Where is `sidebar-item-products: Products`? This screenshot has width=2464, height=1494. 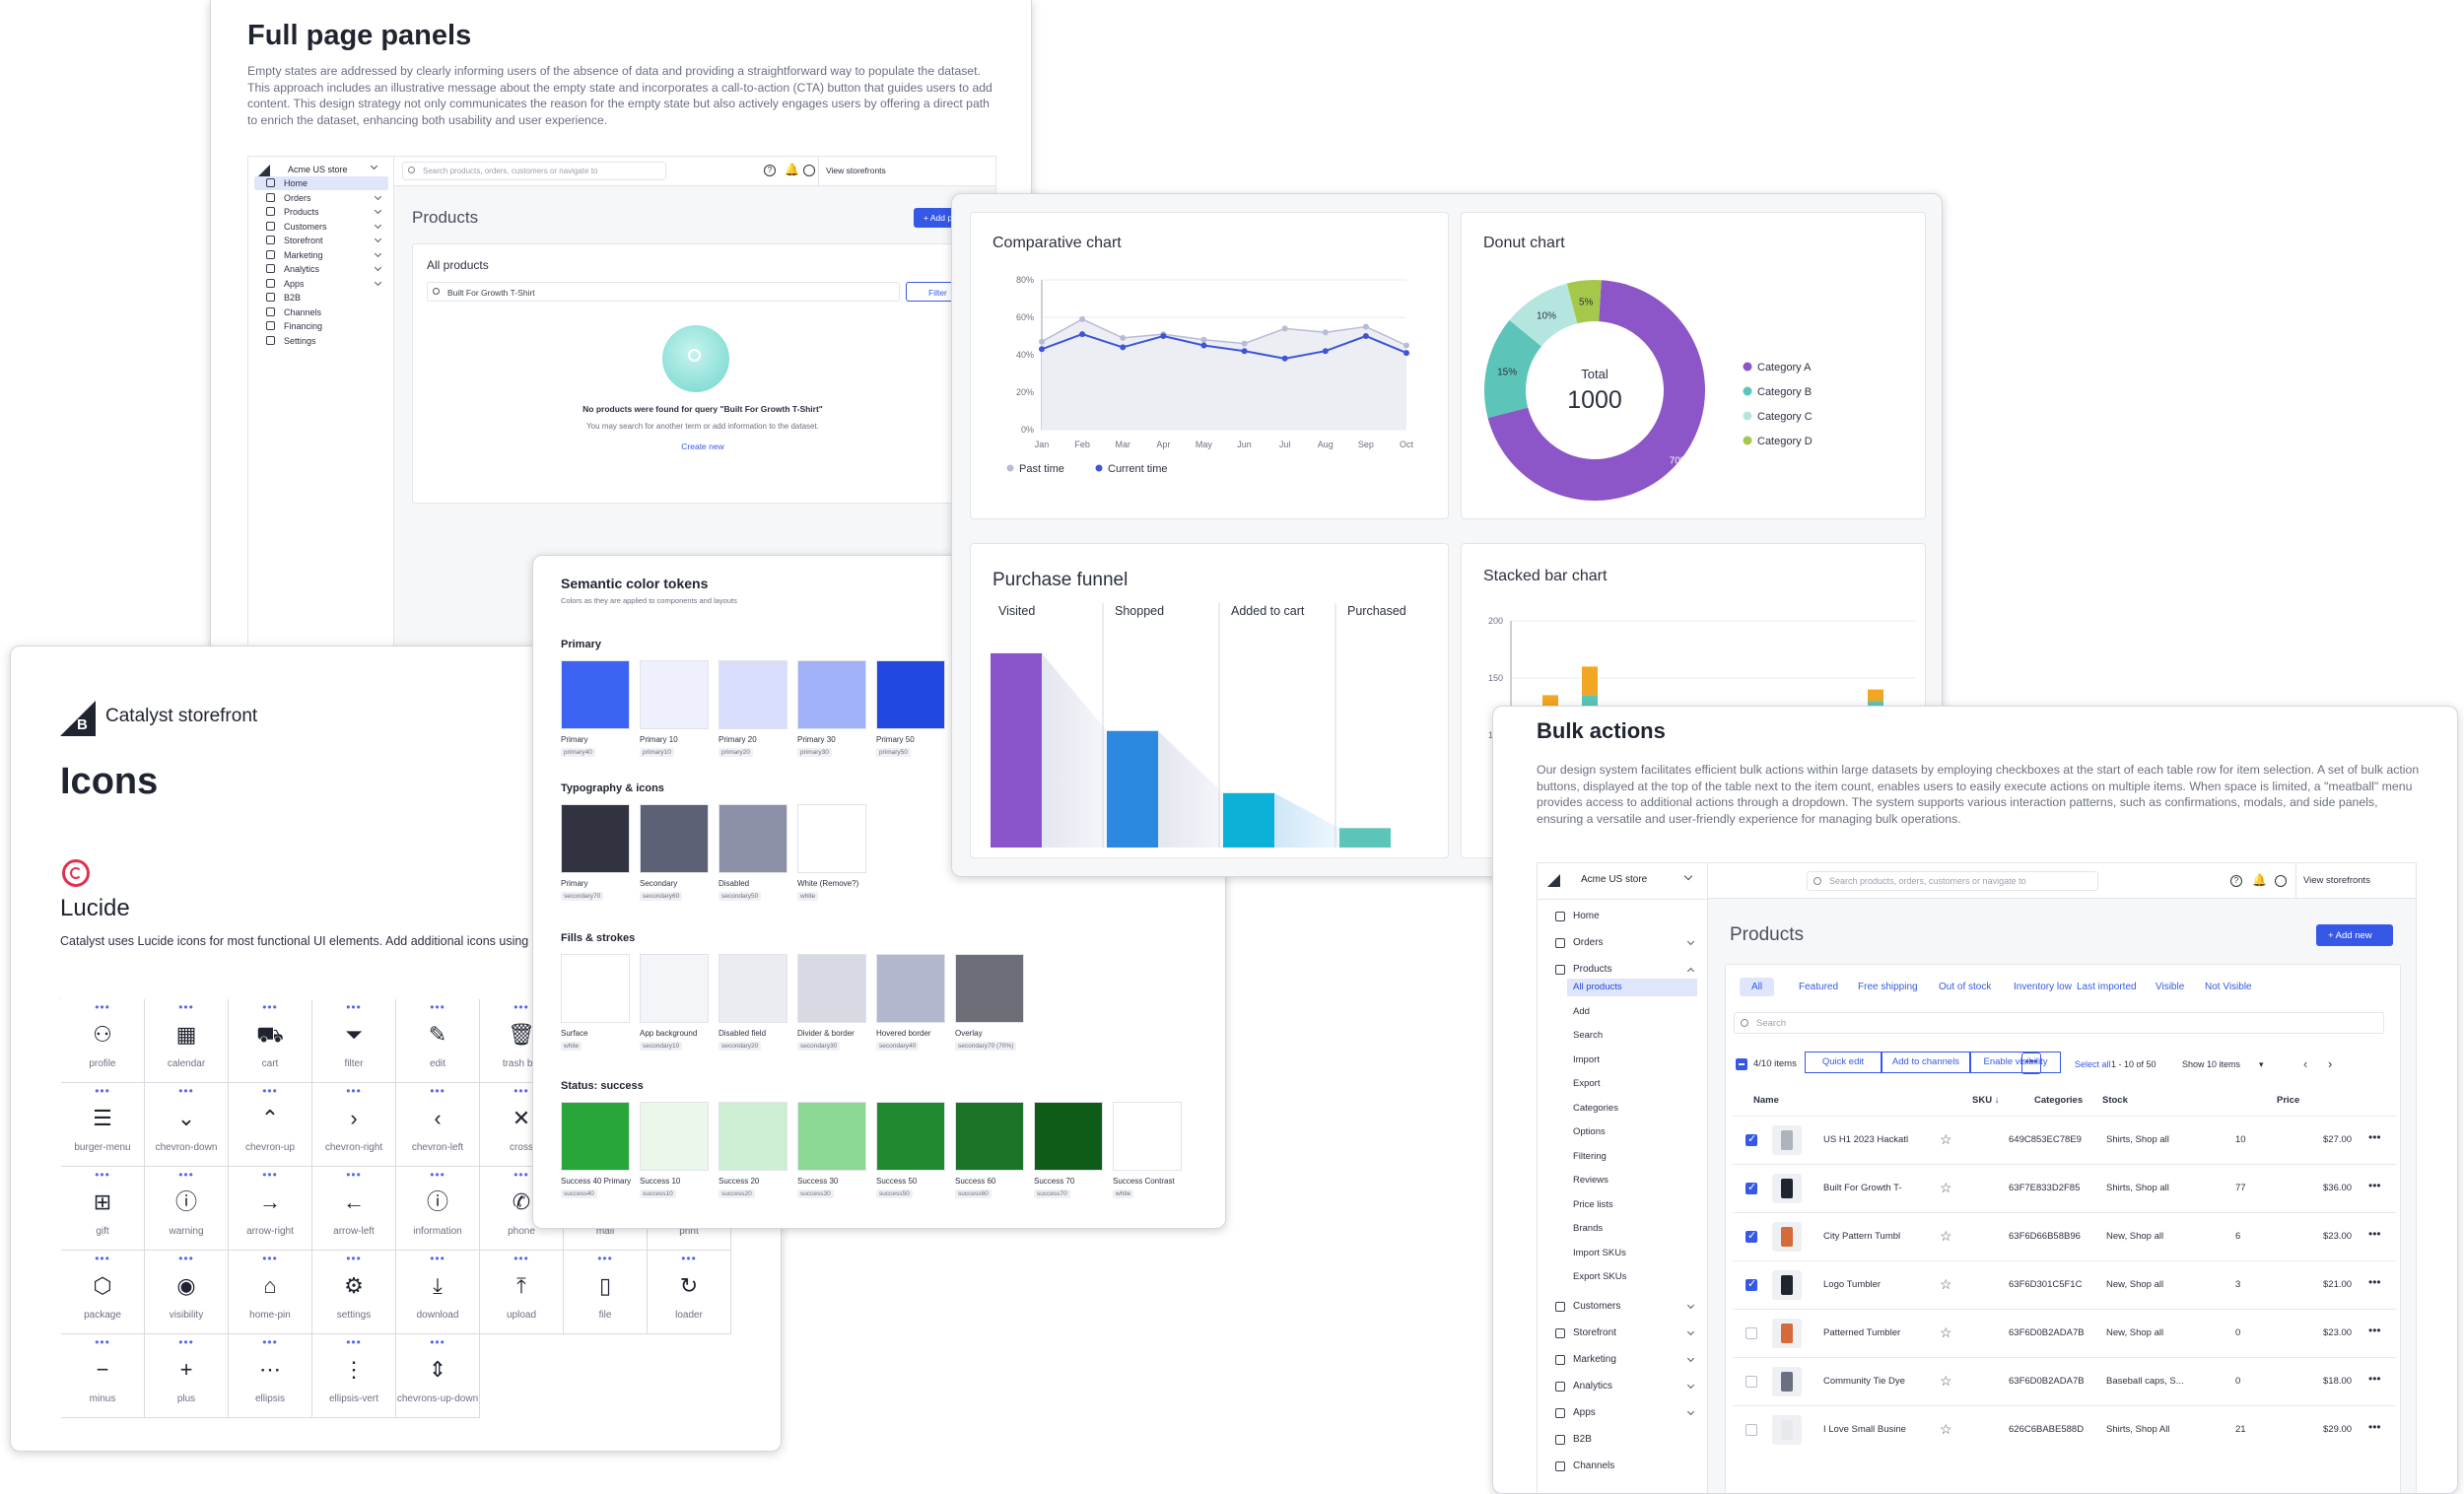
sidebar-item-products: Products is located at coordinates (321, 212).